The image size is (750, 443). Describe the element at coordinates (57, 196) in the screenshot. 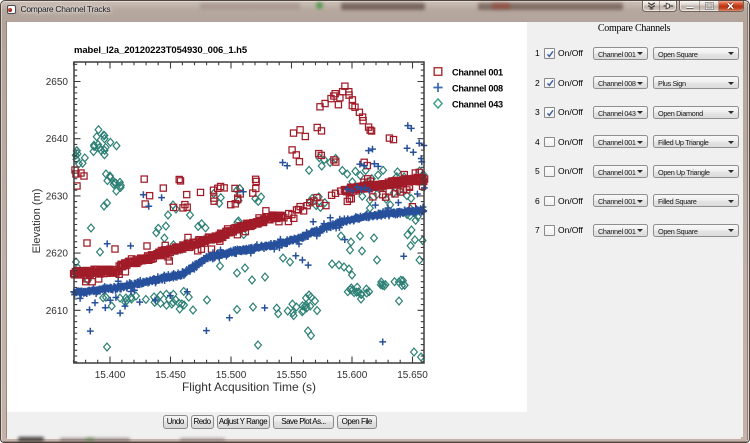

I see `svg-text: 2630` at that location.